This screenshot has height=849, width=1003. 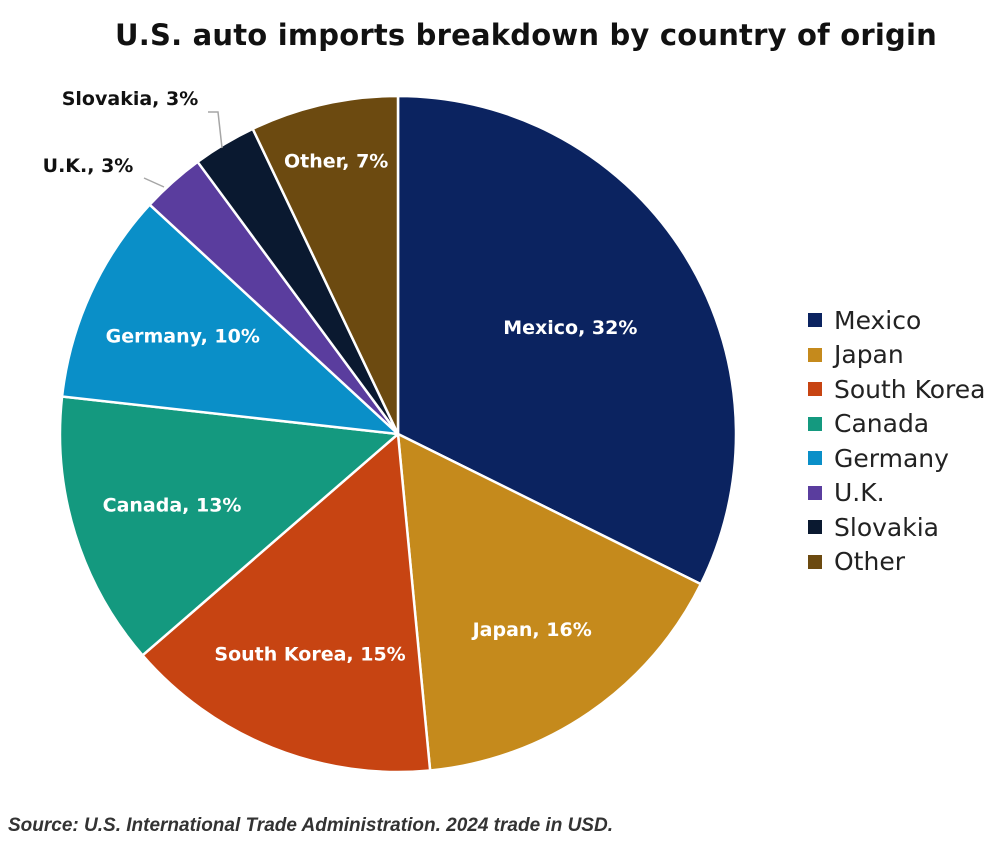 What do you see at coordinates (309, 655) in the screenshot?
I see `data-label-south-korea: South Korea, 15%` at bounding box center [309, 655].